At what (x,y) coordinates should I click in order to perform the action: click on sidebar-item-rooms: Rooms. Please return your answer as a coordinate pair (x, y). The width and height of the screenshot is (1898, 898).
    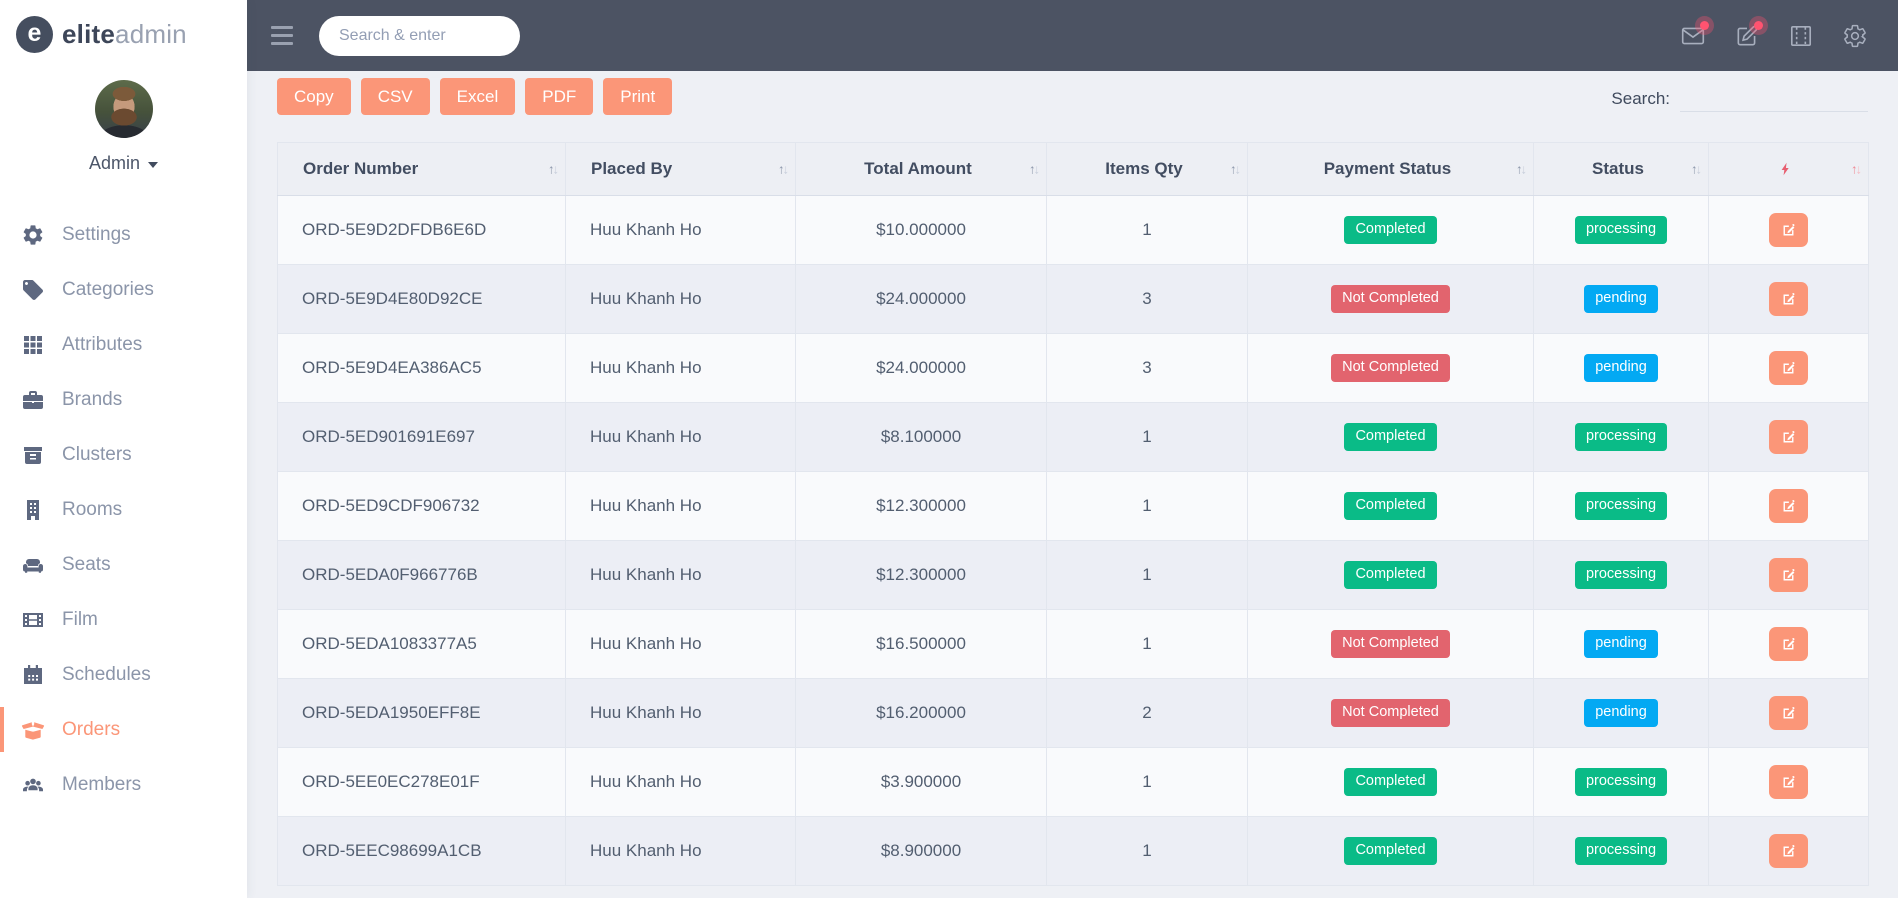
    Looking at the image, I should click on (123, 509).